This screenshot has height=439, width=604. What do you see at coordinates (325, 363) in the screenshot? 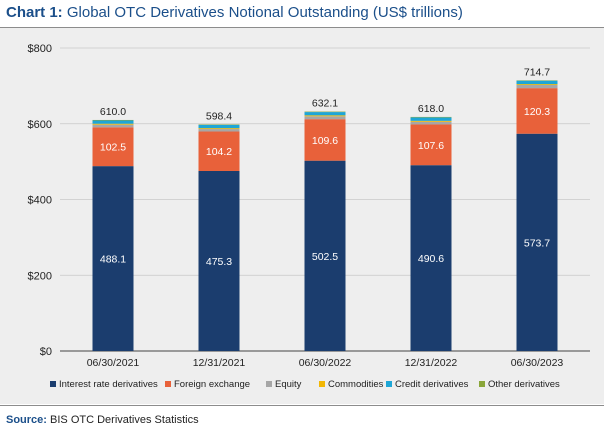
I see `x-tick-label: 06/30/2022` at bounding box center [325, 363].